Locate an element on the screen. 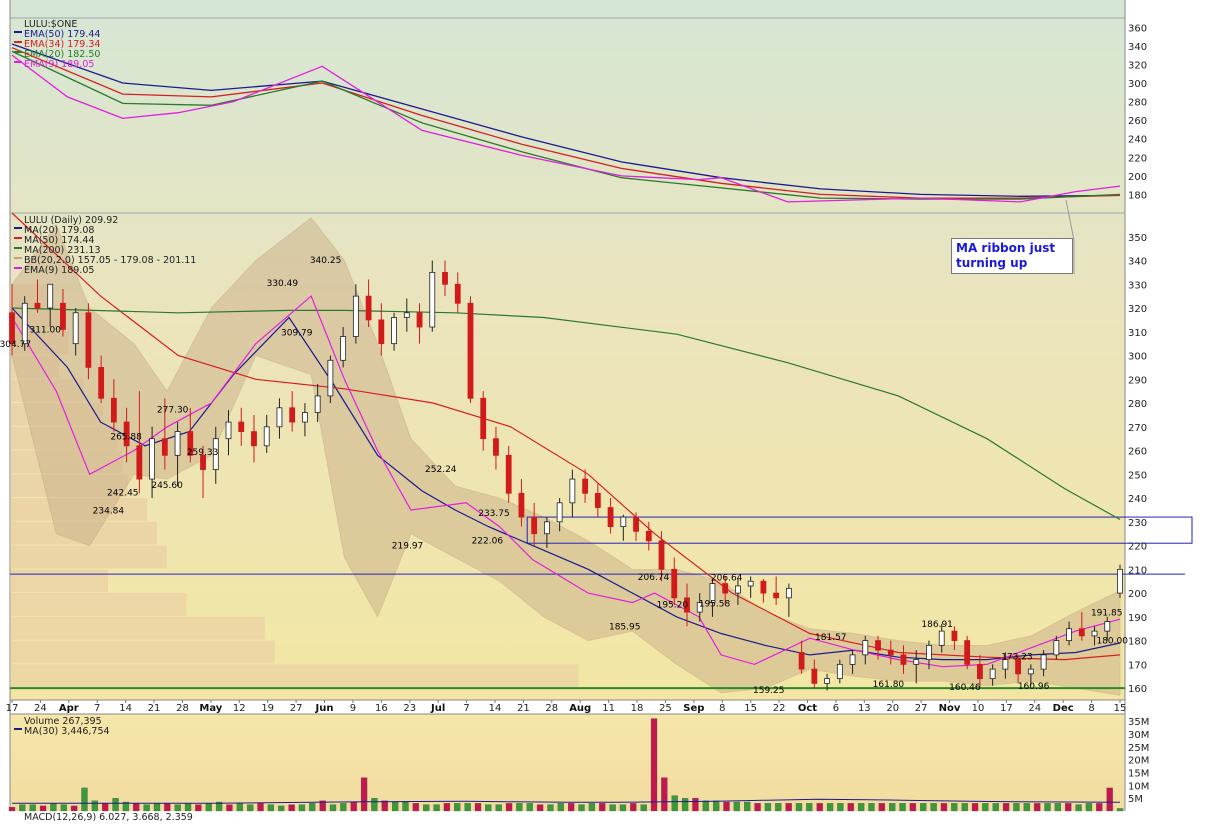 This screenshot has height=825, width=1210. x-tick-9: 19 is located at coordinates (267, 708).